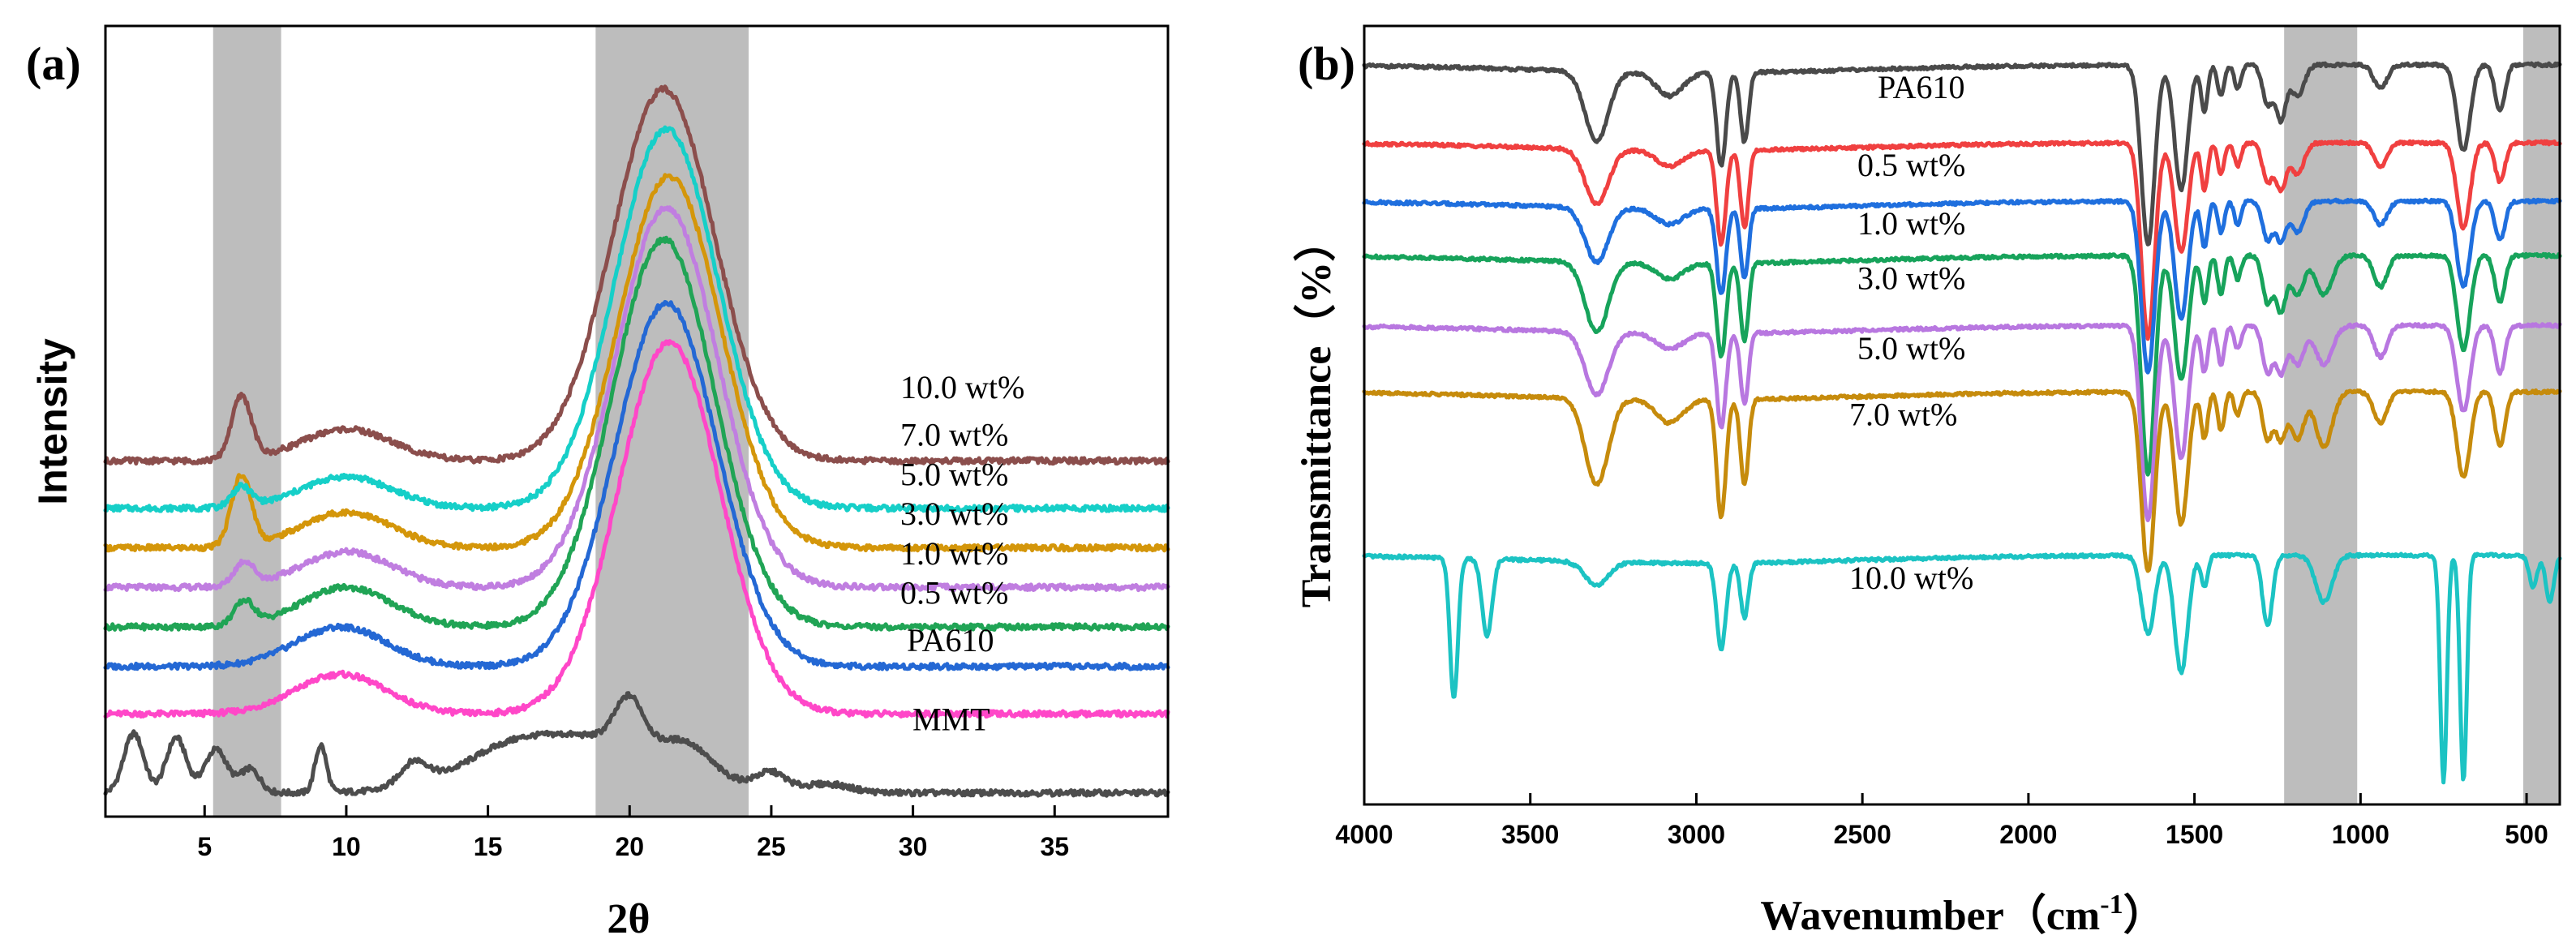 The width and height of the screenshot is (2576, 948). Describe the element at coordinates (954, 435) in the screenshot. I see `panel-a-series-label-6: 7.0 wt%` at that location.